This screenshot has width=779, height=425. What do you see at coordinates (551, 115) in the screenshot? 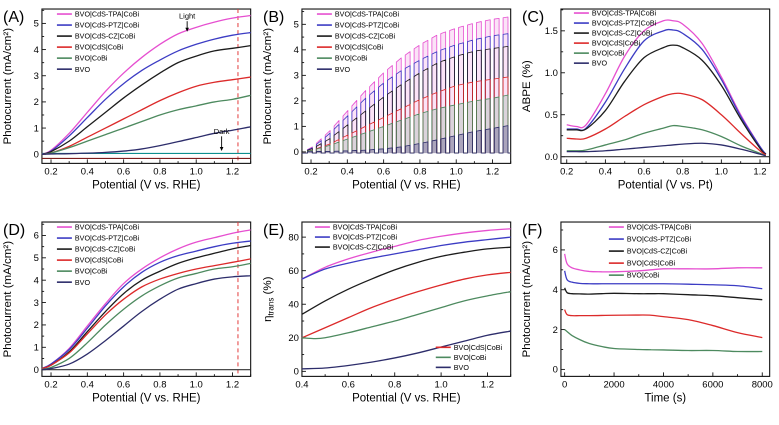
I see `y-tick-label: 0.5` at bounding box center [551, 115].